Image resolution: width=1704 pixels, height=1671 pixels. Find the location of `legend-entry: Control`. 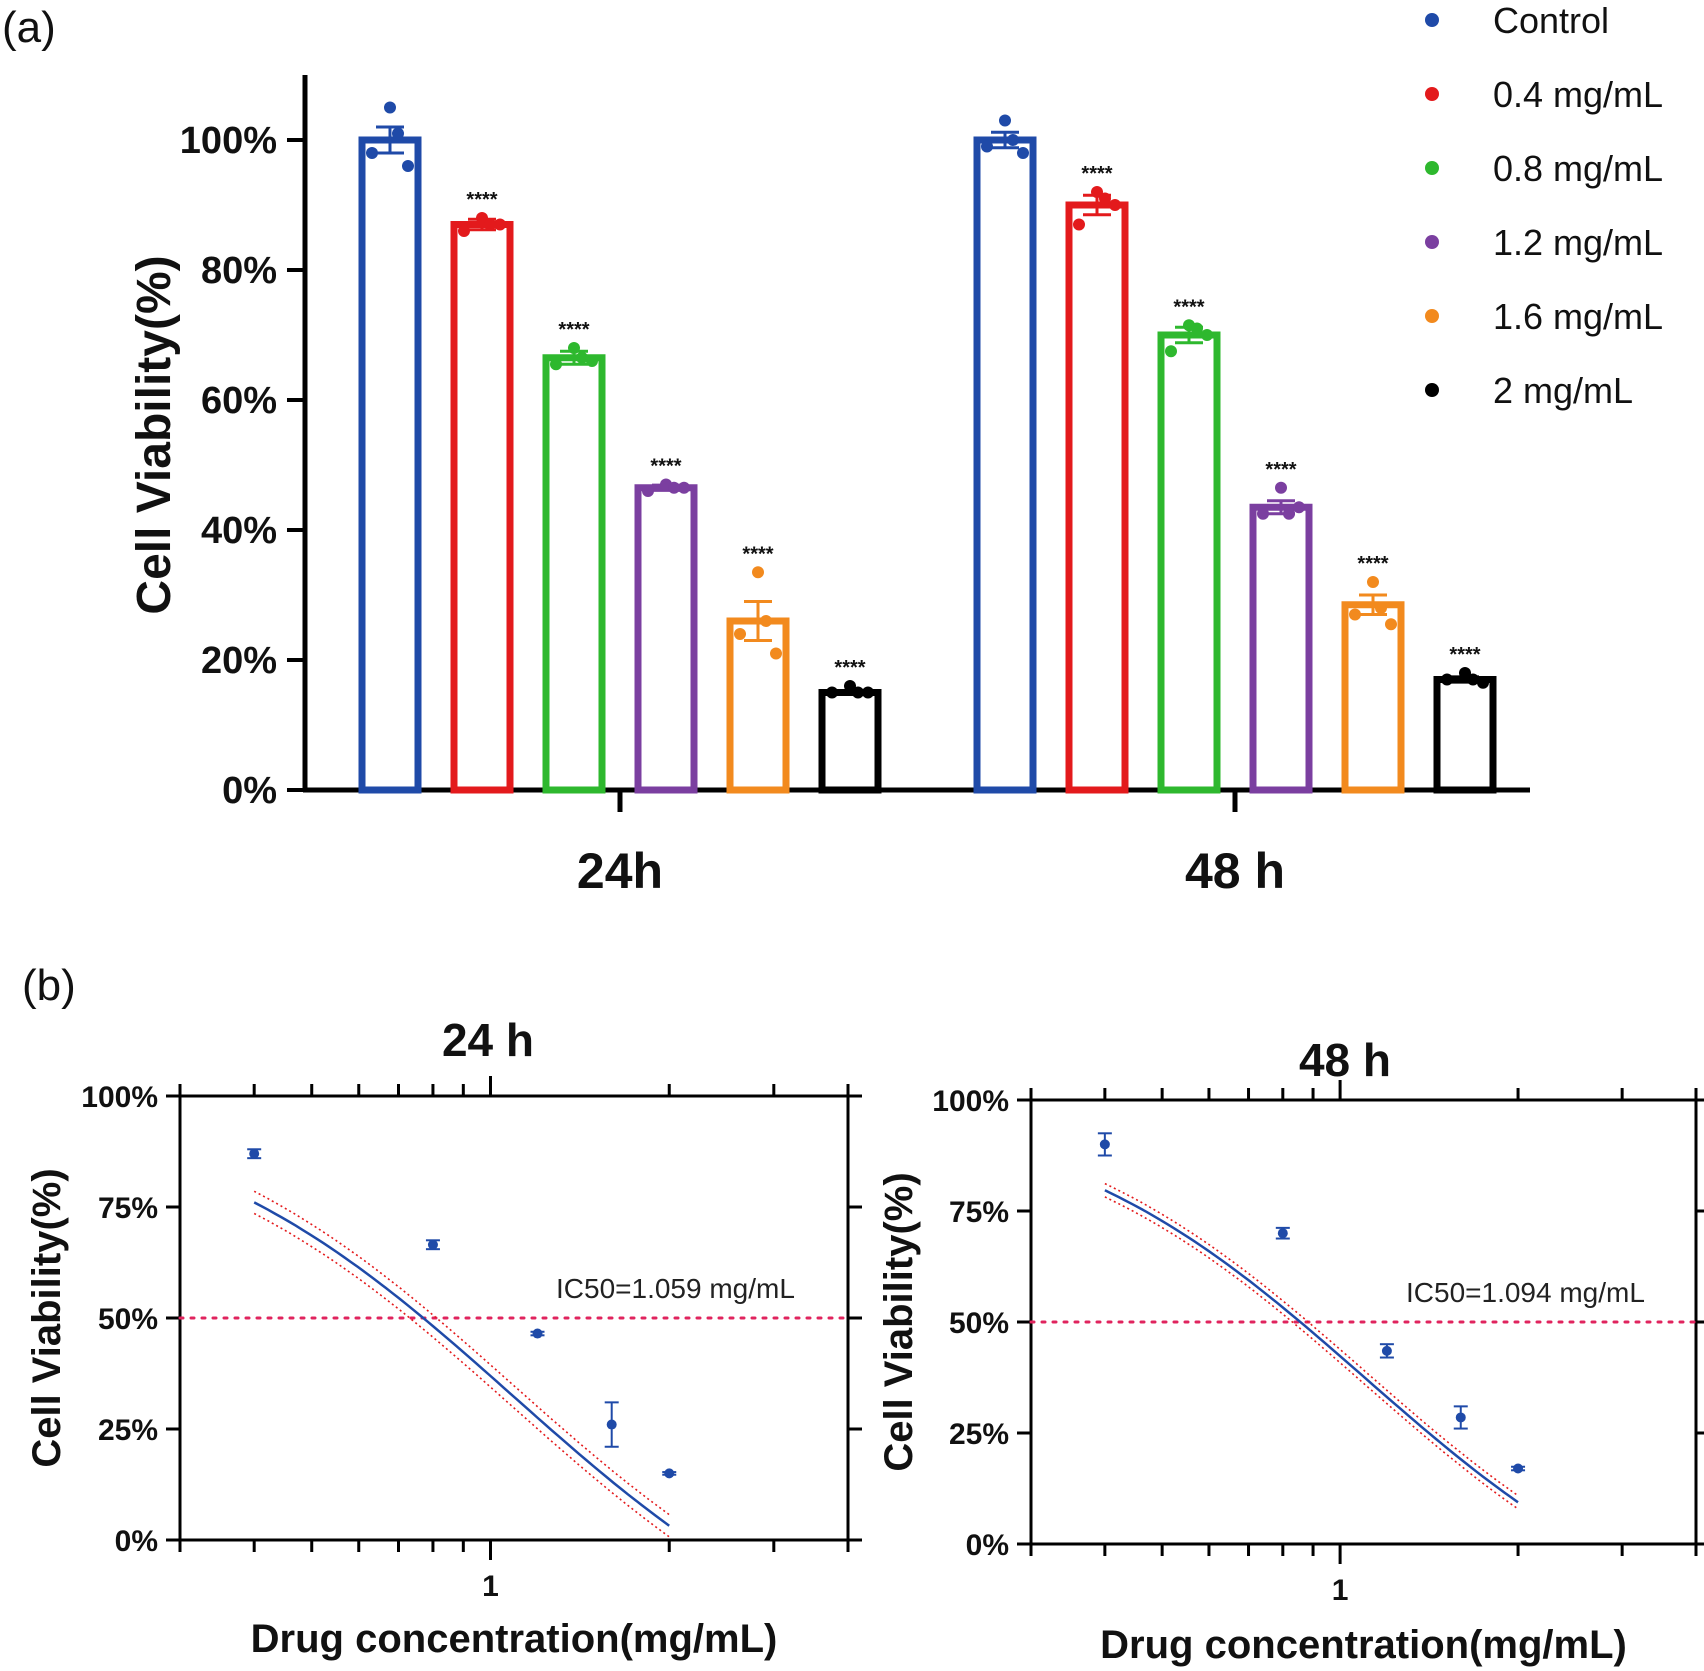

legend-entry: Control is located at coordinates (1551, 20).